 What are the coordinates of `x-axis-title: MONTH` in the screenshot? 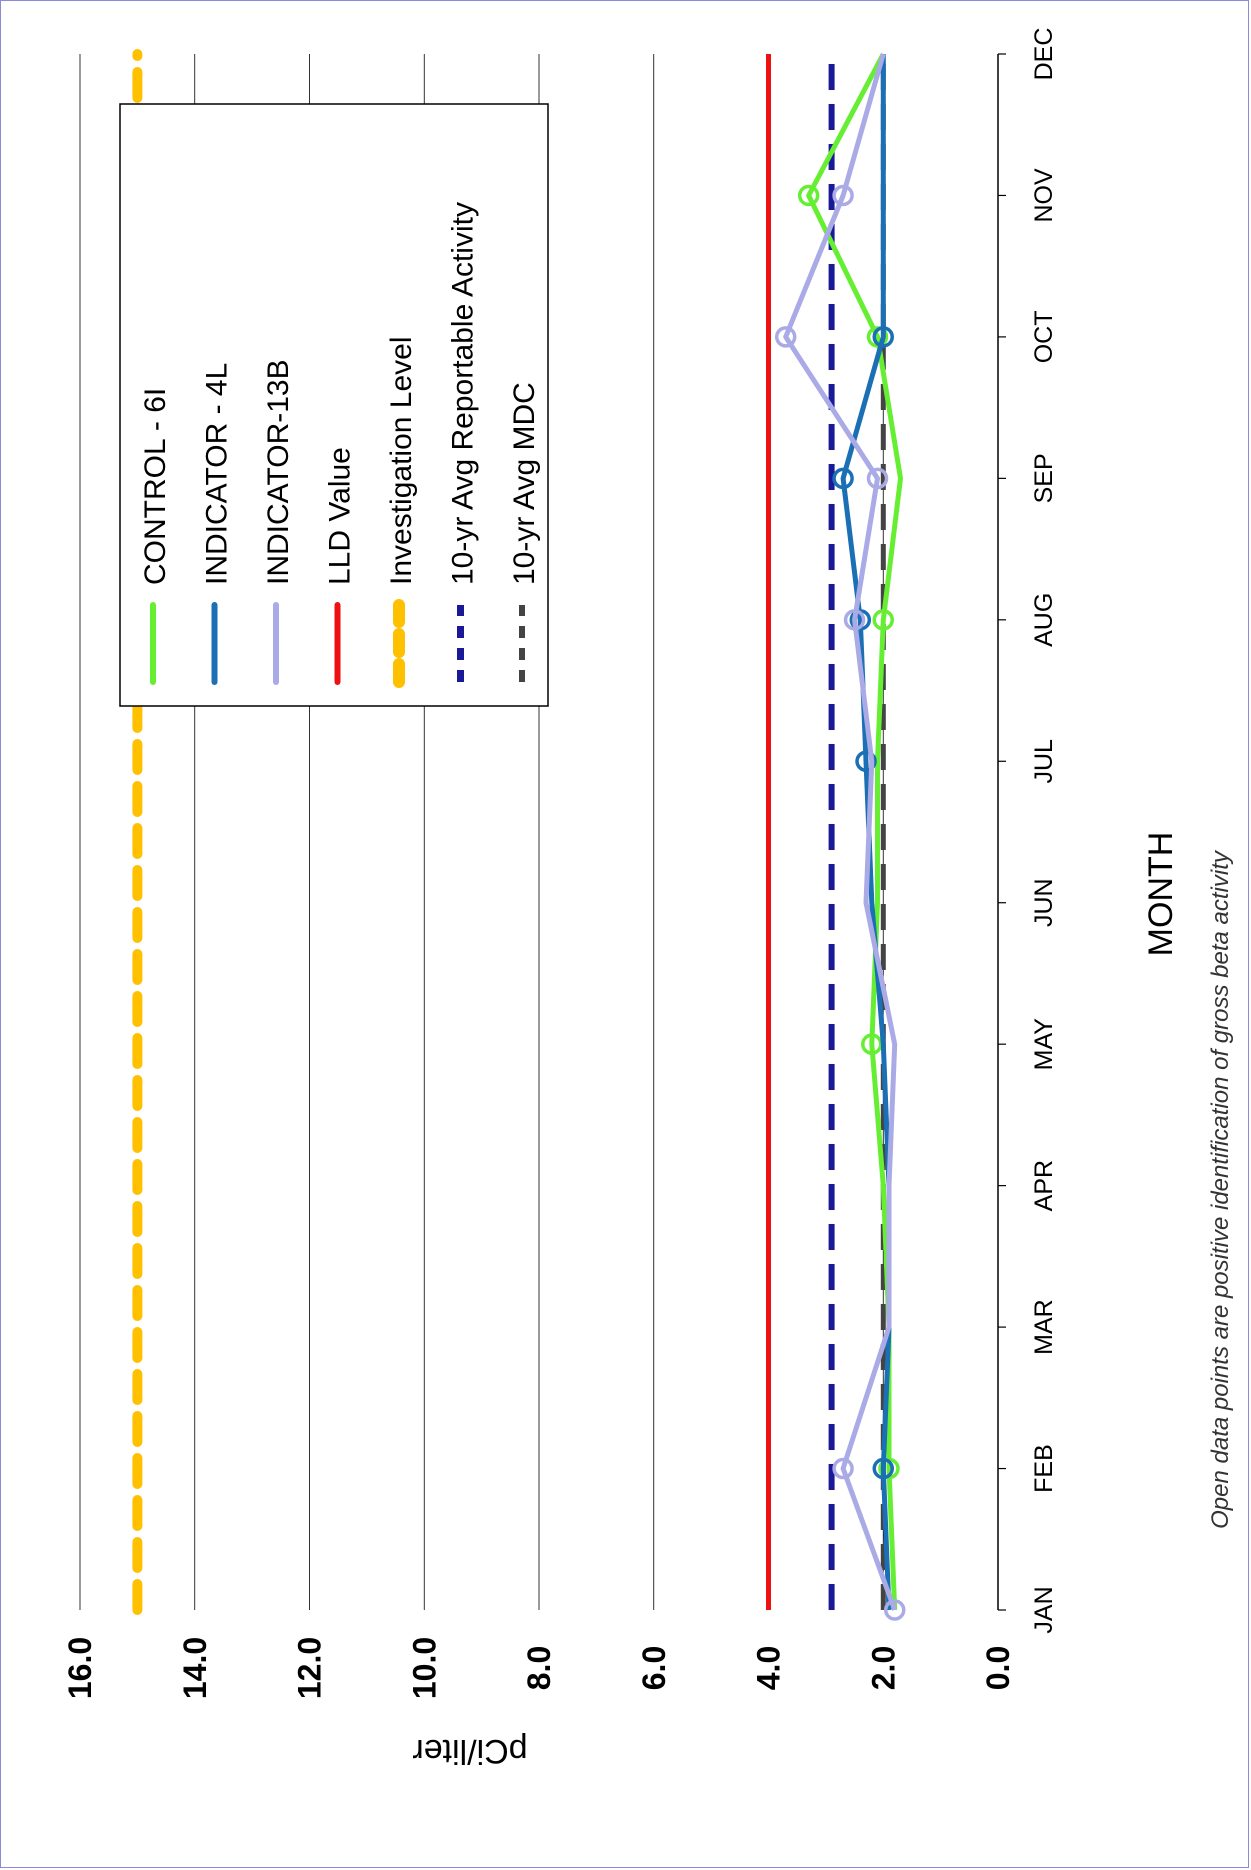 It's located at (1161, 894).